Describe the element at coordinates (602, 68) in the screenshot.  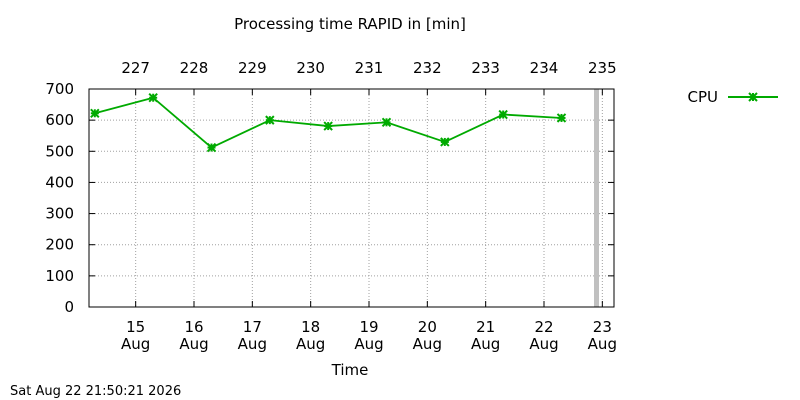
I see `x-top-tick-label: 235` at that location.